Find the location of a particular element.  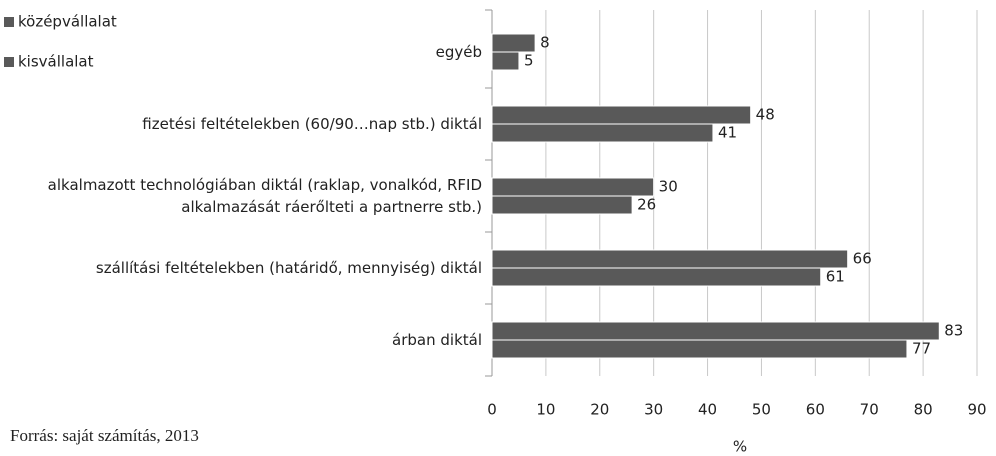

data-label: 30 is located at coordinates (668, 187).